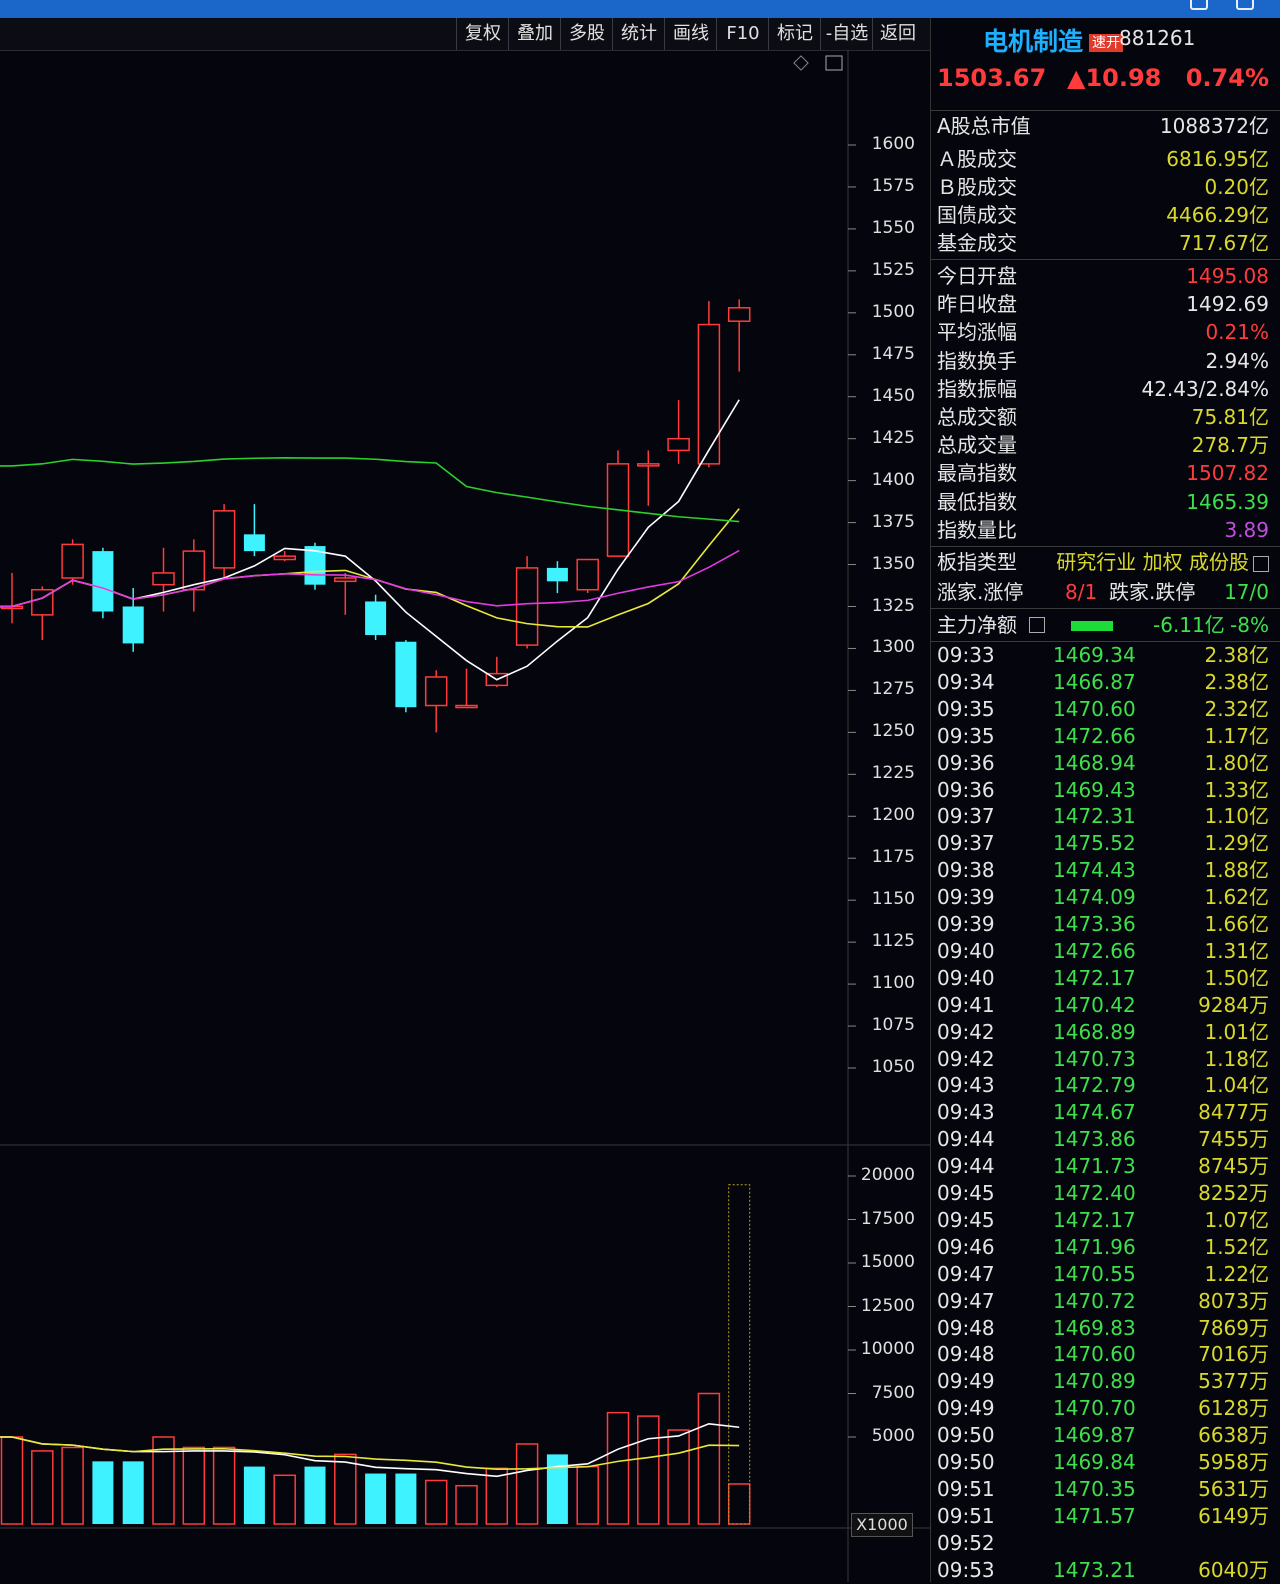  I want to click on row-label: 基金成交, so click(977, 243).